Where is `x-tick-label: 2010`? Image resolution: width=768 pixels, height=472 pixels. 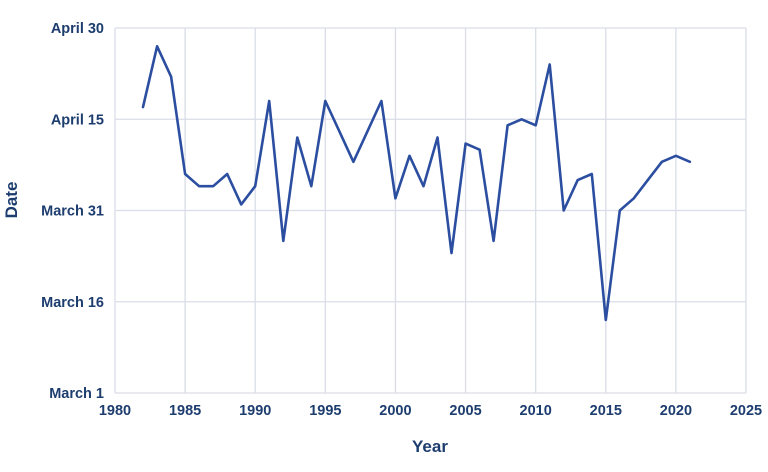
x-tick-label: 2010 is located at coordinates (536, 411).